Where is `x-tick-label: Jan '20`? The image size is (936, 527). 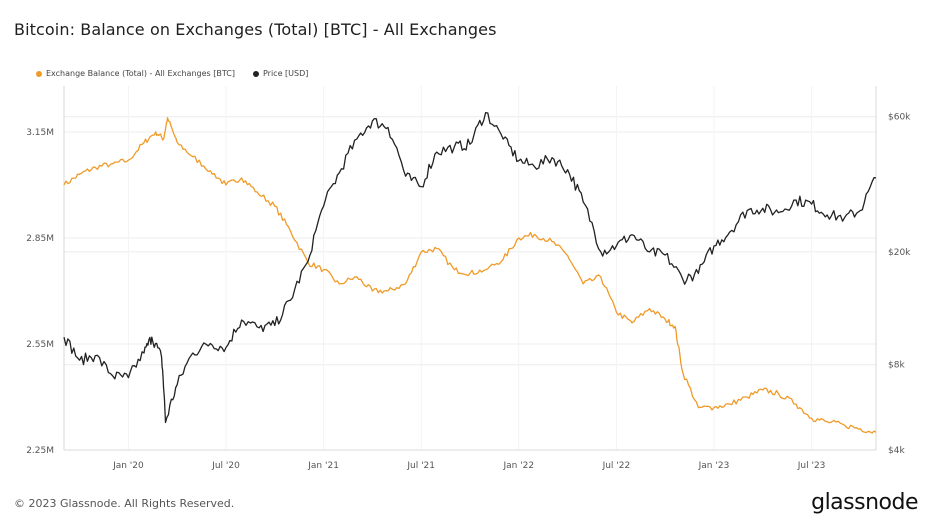
x-tick-label: Jan '20 is located at coordinates (128, 466).